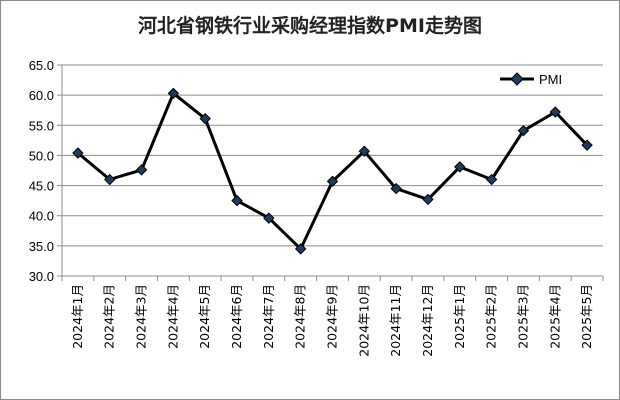 This screenshot has height=400, width=620. I want to click on x-tick-label: 2025年5月, so click(586, 316).